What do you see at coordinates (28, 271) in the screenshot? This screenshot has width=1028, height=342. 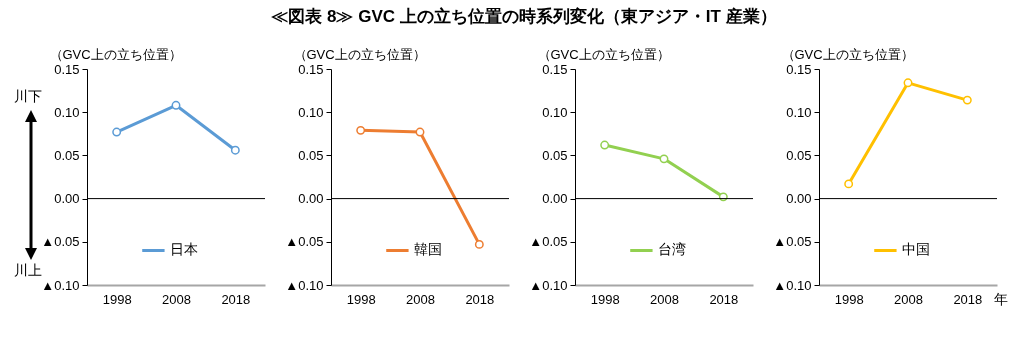 I see `text: 川上` at bounding box center [28, 271].